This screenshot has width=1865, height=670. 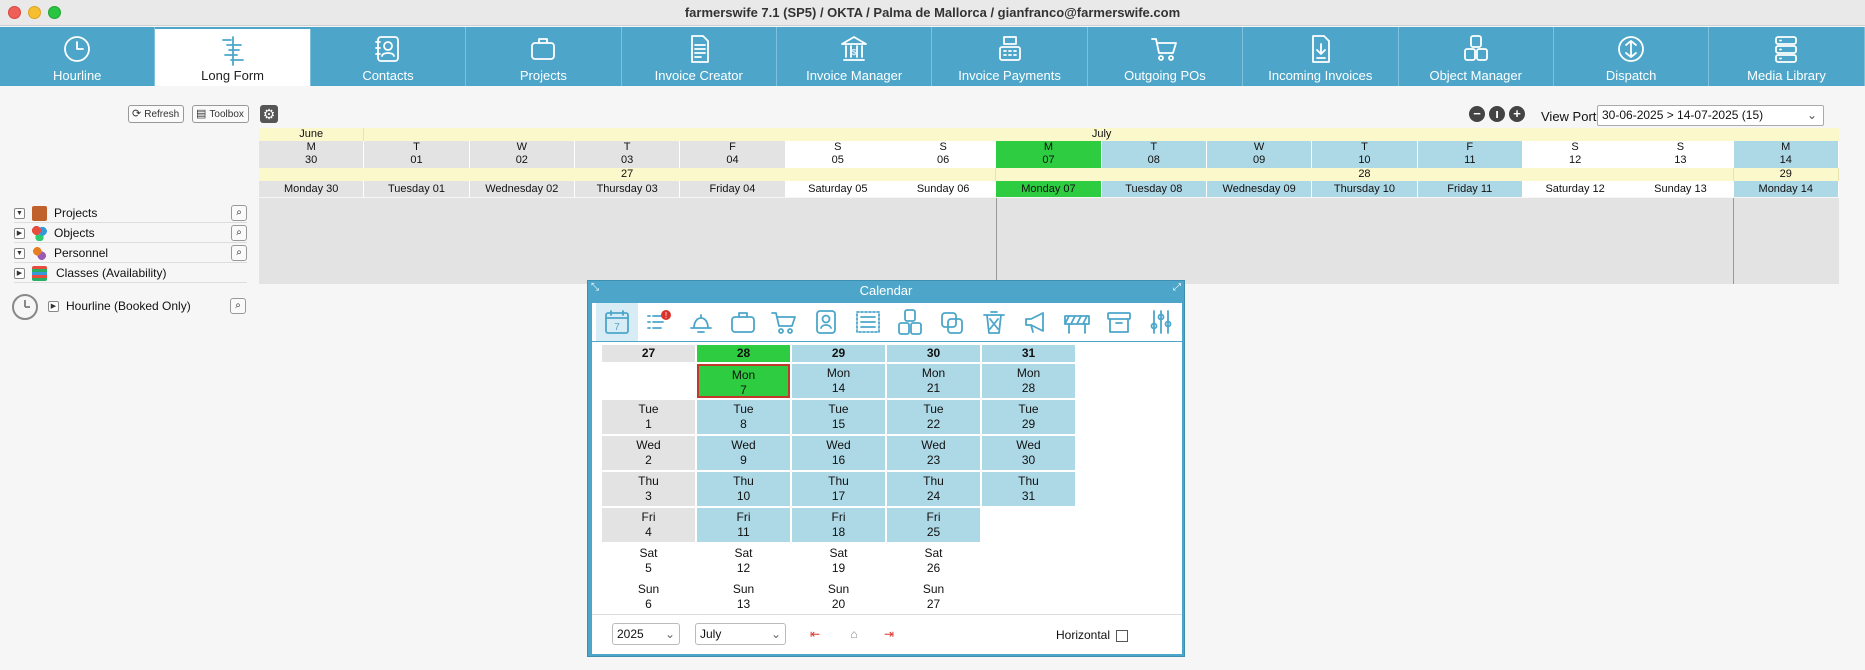 What do you see at coordinates (933, 489) in the screenshot?
I see `calendar-day-cell: Thu 24` at bounding box center [933, 489].